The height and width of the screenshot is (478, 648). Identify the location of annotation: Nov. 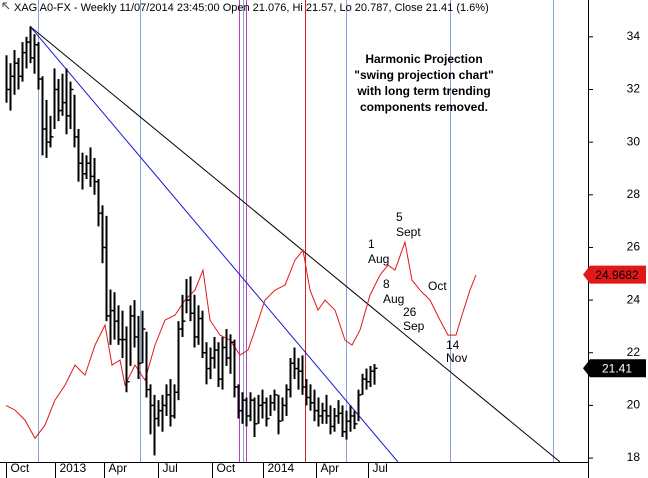
(456, 358).